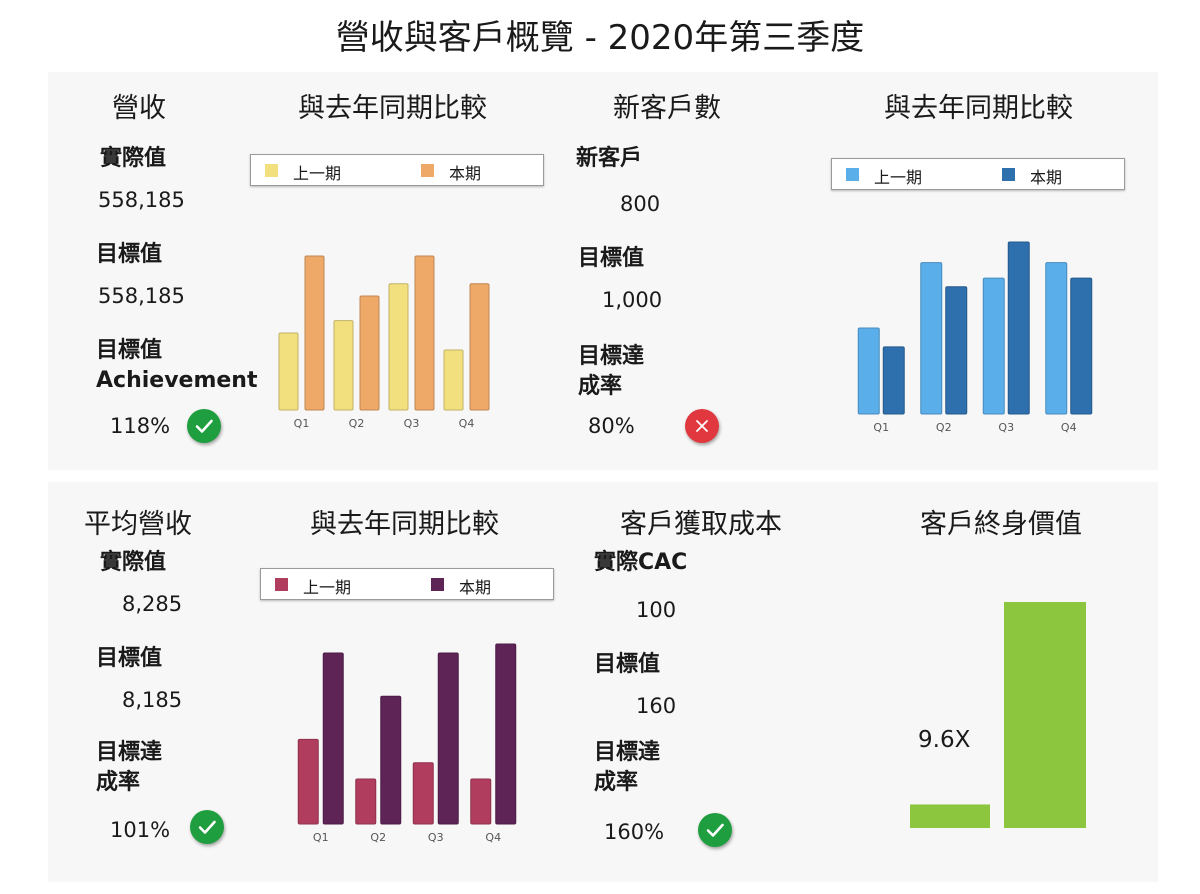 Image resolution: width=1200 pixels, height=894 pixels. What do you see at coordinates (407, 584) in the screenshot?
I see `chart3-legend: 上一期 本期` at bounding box center [407, 584].